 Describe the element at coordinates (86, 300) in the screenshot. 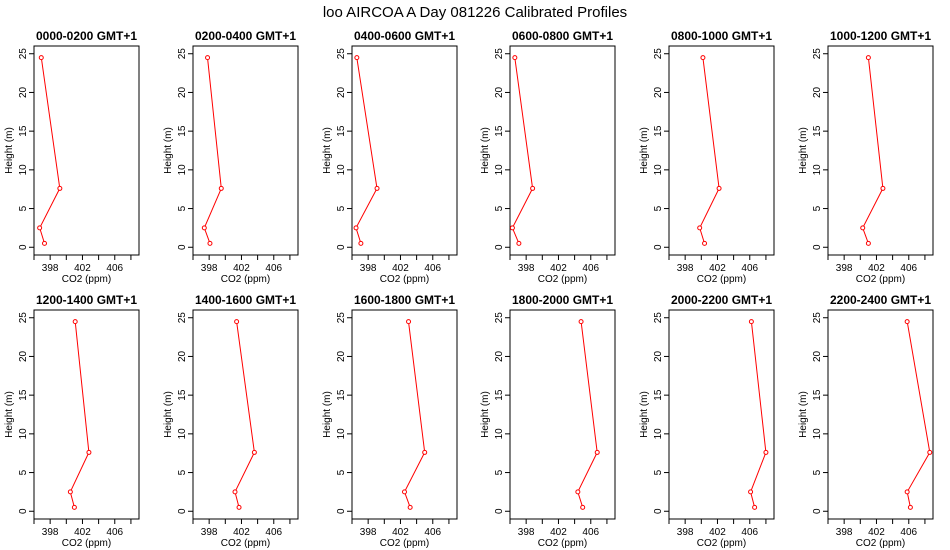

I see `panel-title: 1200-1400 GMT+1` at that location.